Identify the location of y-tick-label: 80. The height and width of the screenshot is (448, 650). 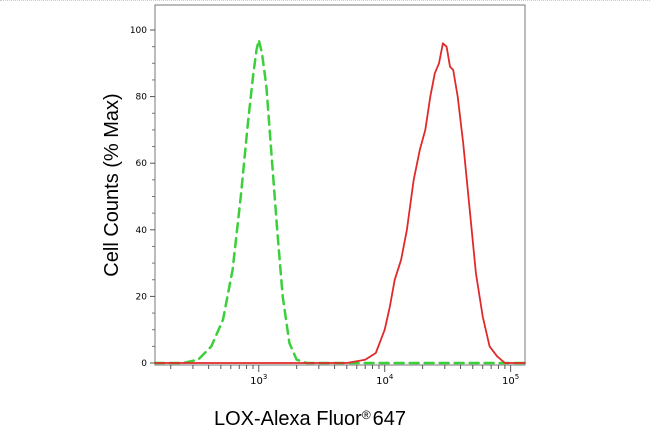
(142, 98).